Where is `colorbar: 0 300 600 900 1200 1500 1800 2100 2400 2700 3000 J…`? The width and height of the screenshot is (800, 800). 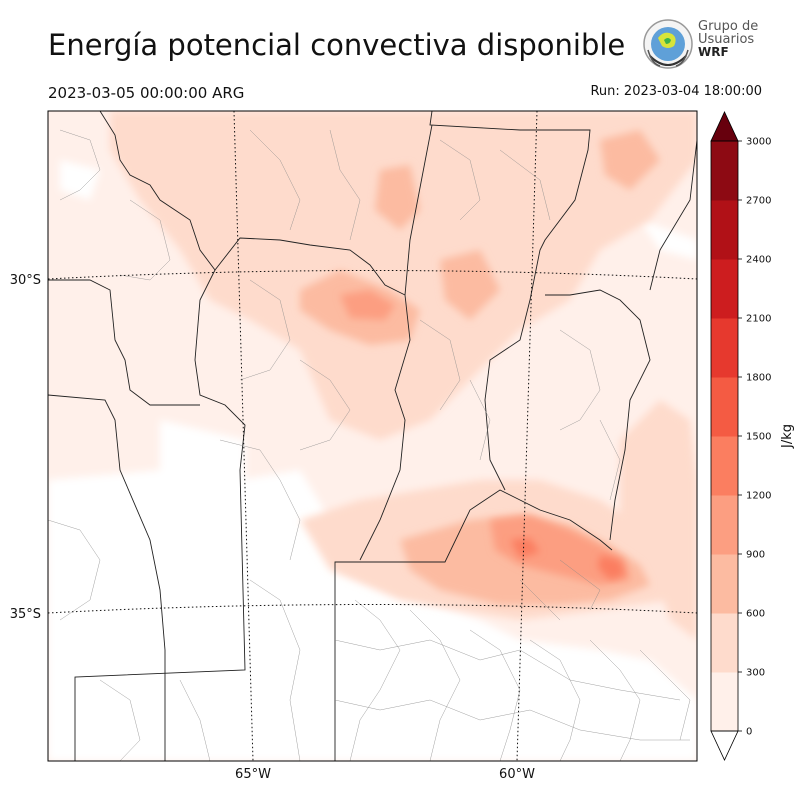
colorbar: 0 300 600 900 1200 1500 1800 2100 2400 2700 3000 J… is located at coordinates (752, 436).